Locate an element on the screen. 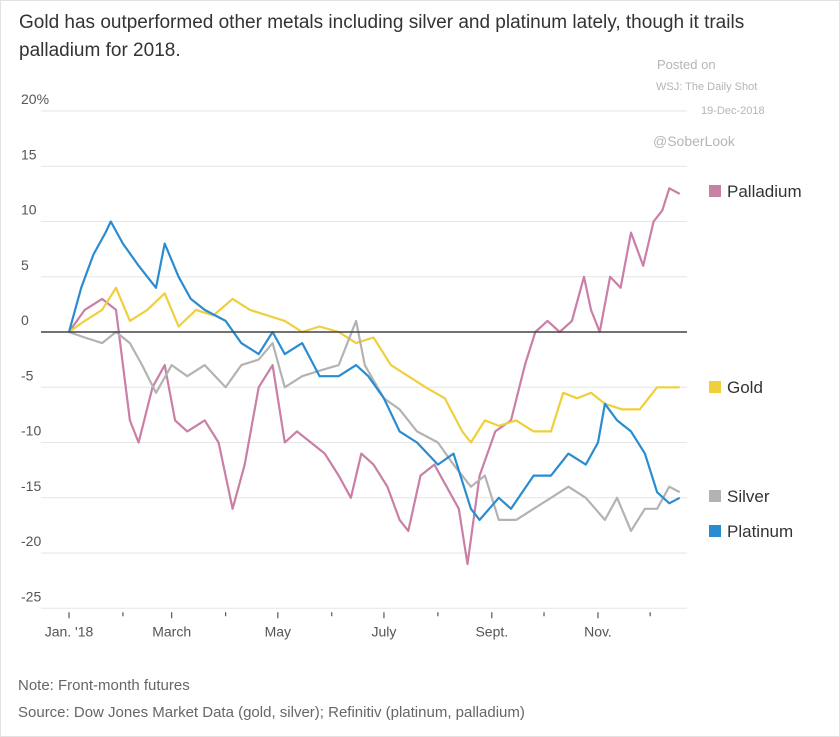  footnote: Note: Front-month futures is located at coordinates (104, 685).